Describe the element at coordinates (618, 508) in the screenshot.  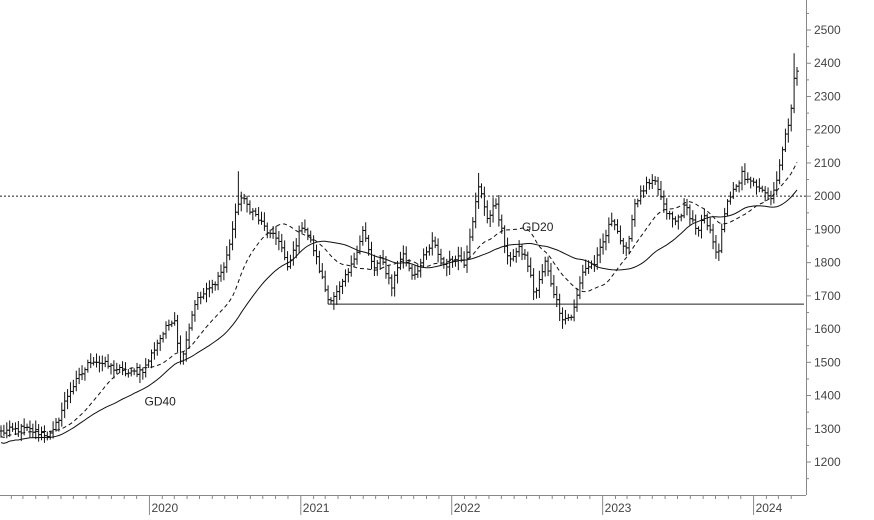
I see `x-tick-label: 2023` at that location.